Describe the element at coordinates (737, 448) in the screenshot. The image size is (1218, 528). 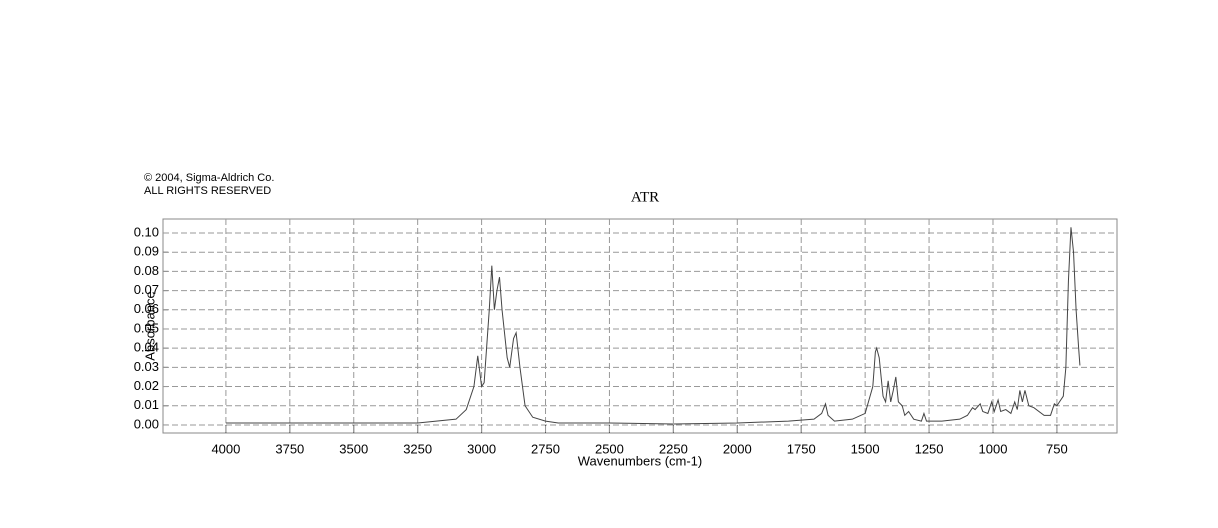
I see `x-tick-label: 2000` at that location.